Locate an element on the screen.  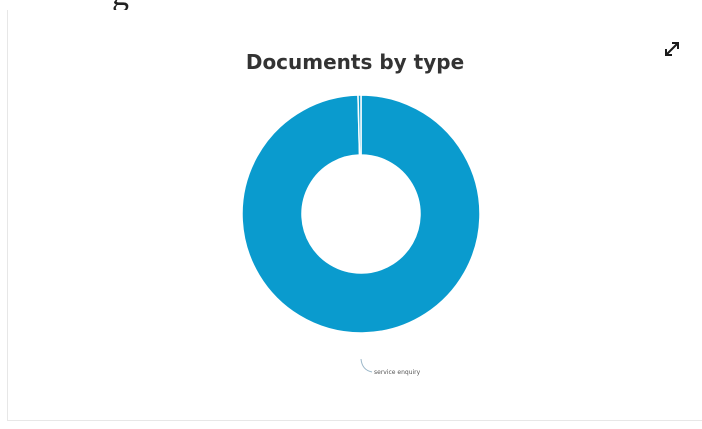
expand-icon is located at coordinates (672, 49).